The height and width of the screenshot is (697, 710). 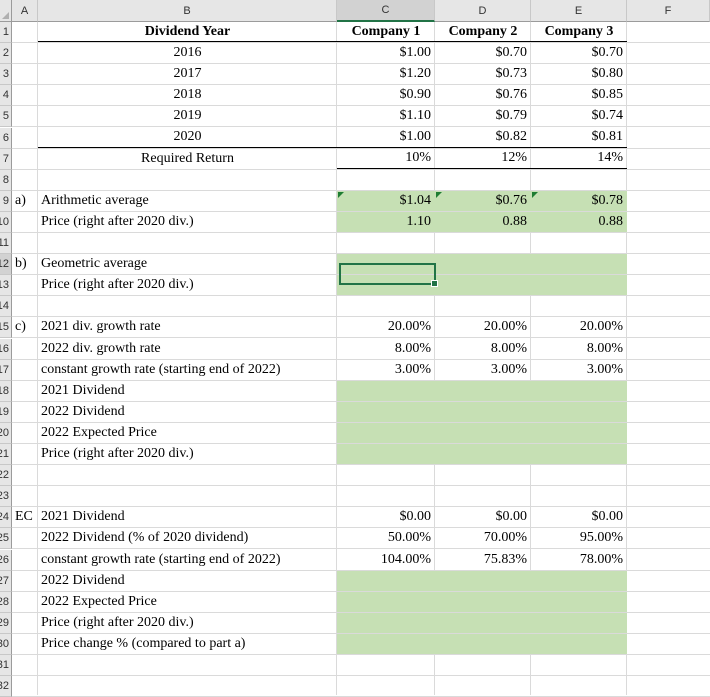 I want to click on row-header-10: 10, so click(x=6, y=222).